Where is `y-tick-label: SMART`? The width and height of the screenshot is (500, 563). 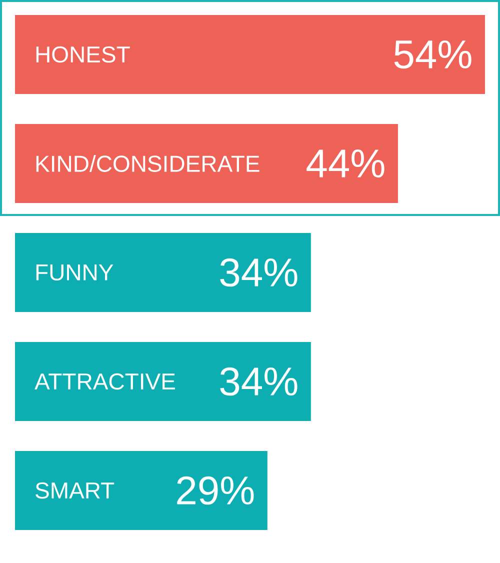
y-tick-label: SMART is located at coordinates (75, 490).